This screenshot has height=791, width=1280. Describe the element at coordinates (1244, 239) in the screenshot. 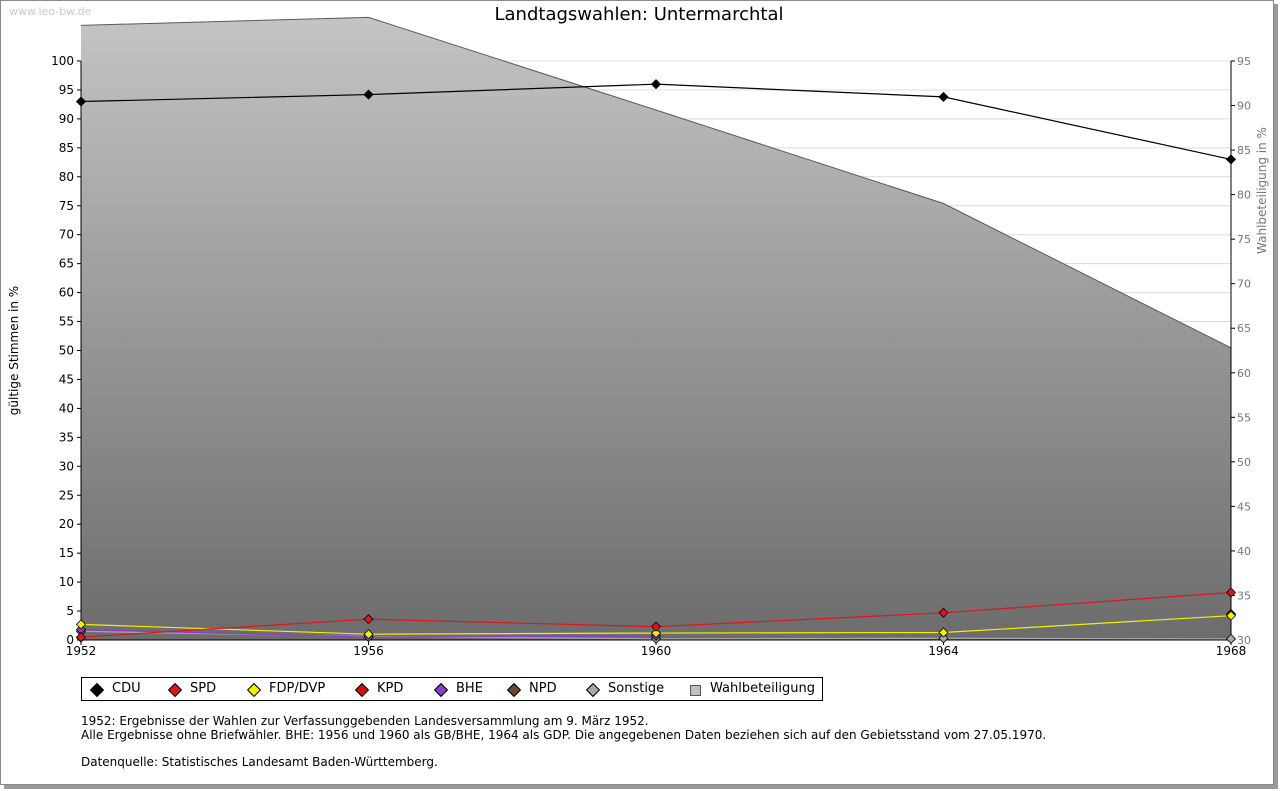

I see `y2-tick-label: 75` at that location.